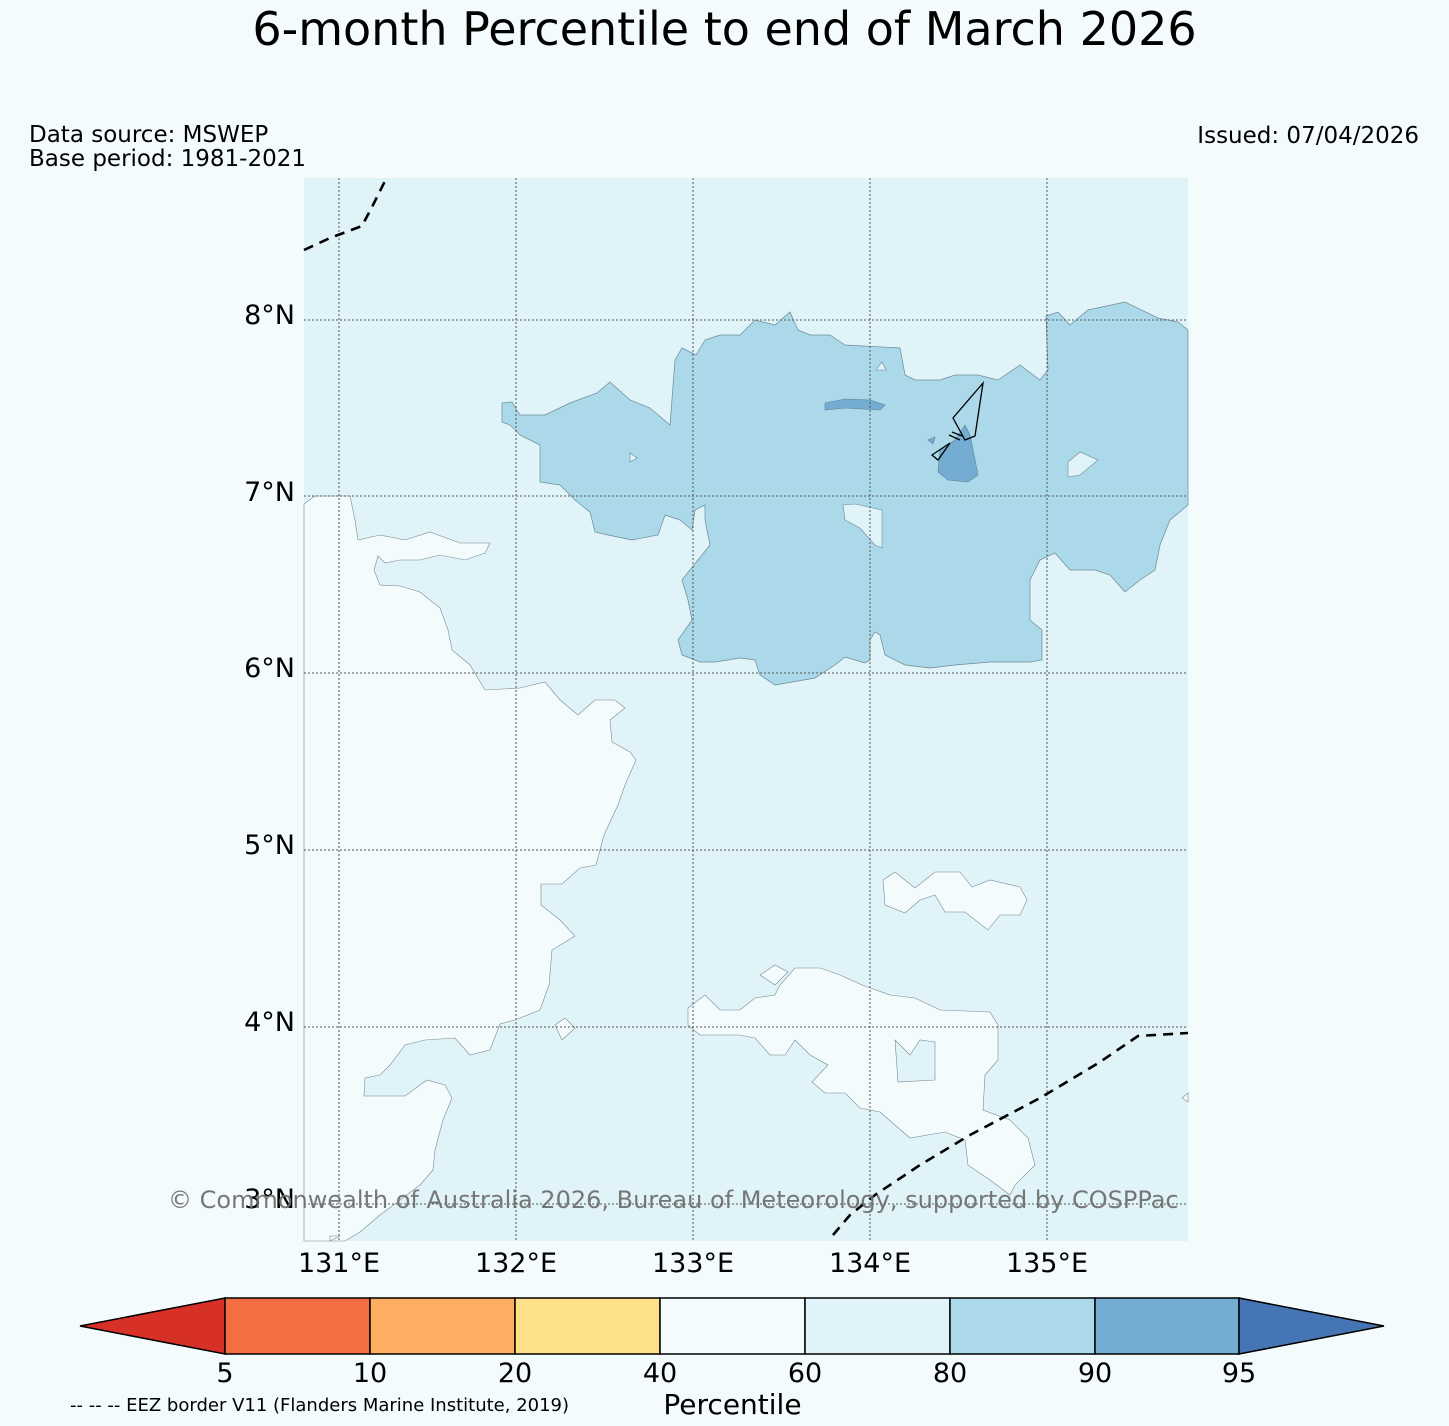  I want to click on data-source-text: Data source: MSWEP, so click(149, 135).